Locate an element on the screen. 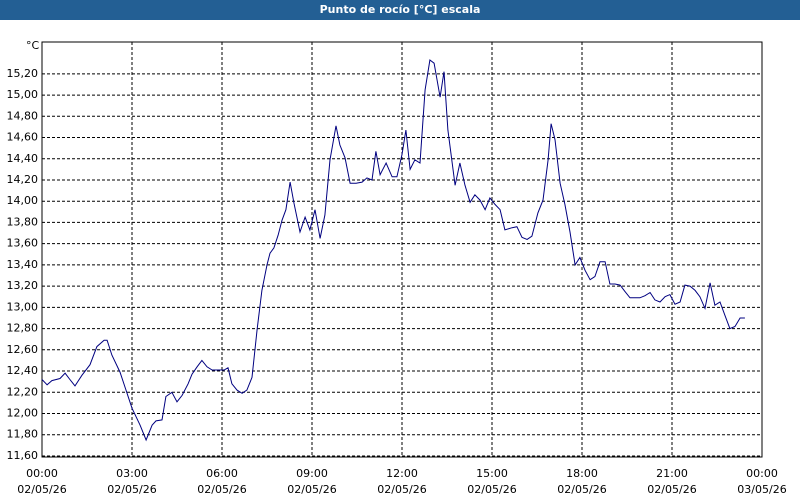  y-tick-label: 14,00 is located at coordinates (23, 200).